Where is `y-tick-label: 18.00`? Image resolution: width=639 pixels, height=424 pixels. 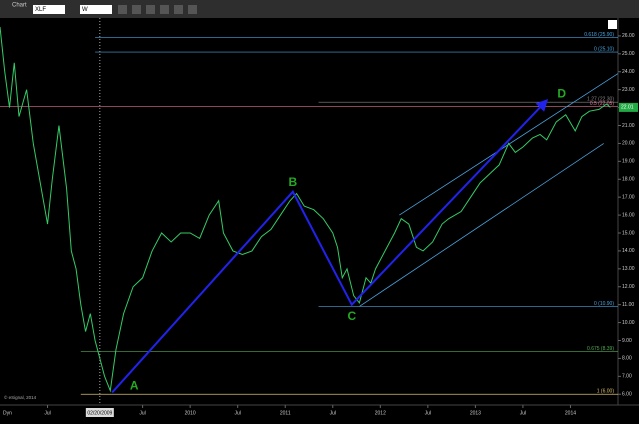 y-tick-label: 18.00 is located at coordinates (628, 180).